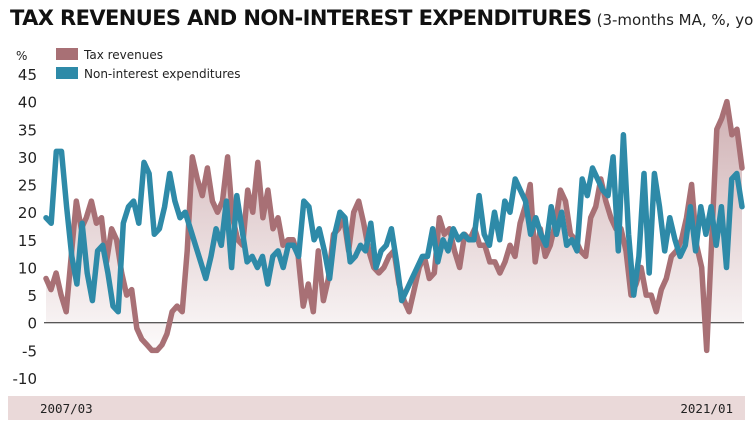  Describe the element at coordinates (27, 75) in the screenshot. I see `y-tick-label: 45` at that location.